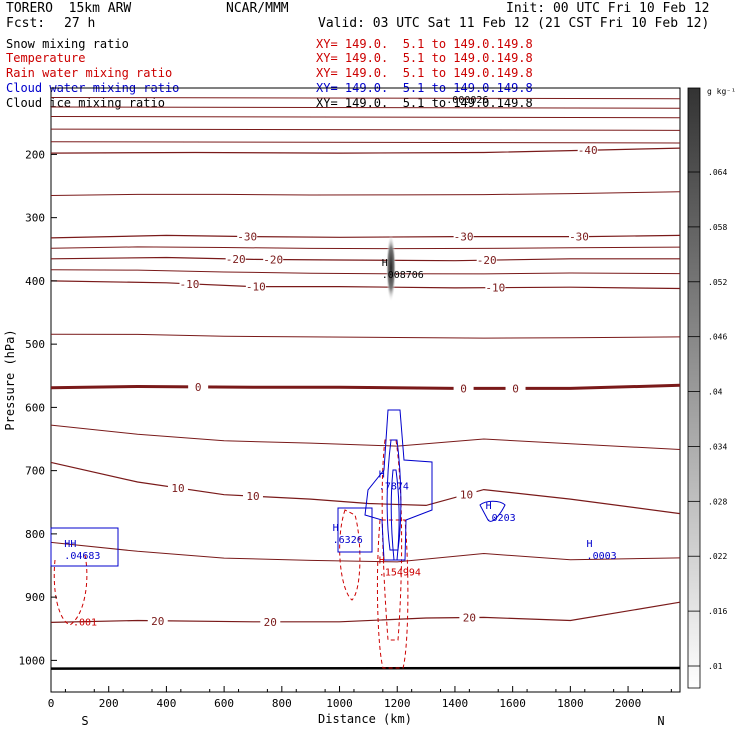 The image size is (740, 740). What do you see at coordinates (93, 88) in the screenshot?
I see `field-name-cloud-water: Cloud water mixing ratio` at bounding box center [93, 88].